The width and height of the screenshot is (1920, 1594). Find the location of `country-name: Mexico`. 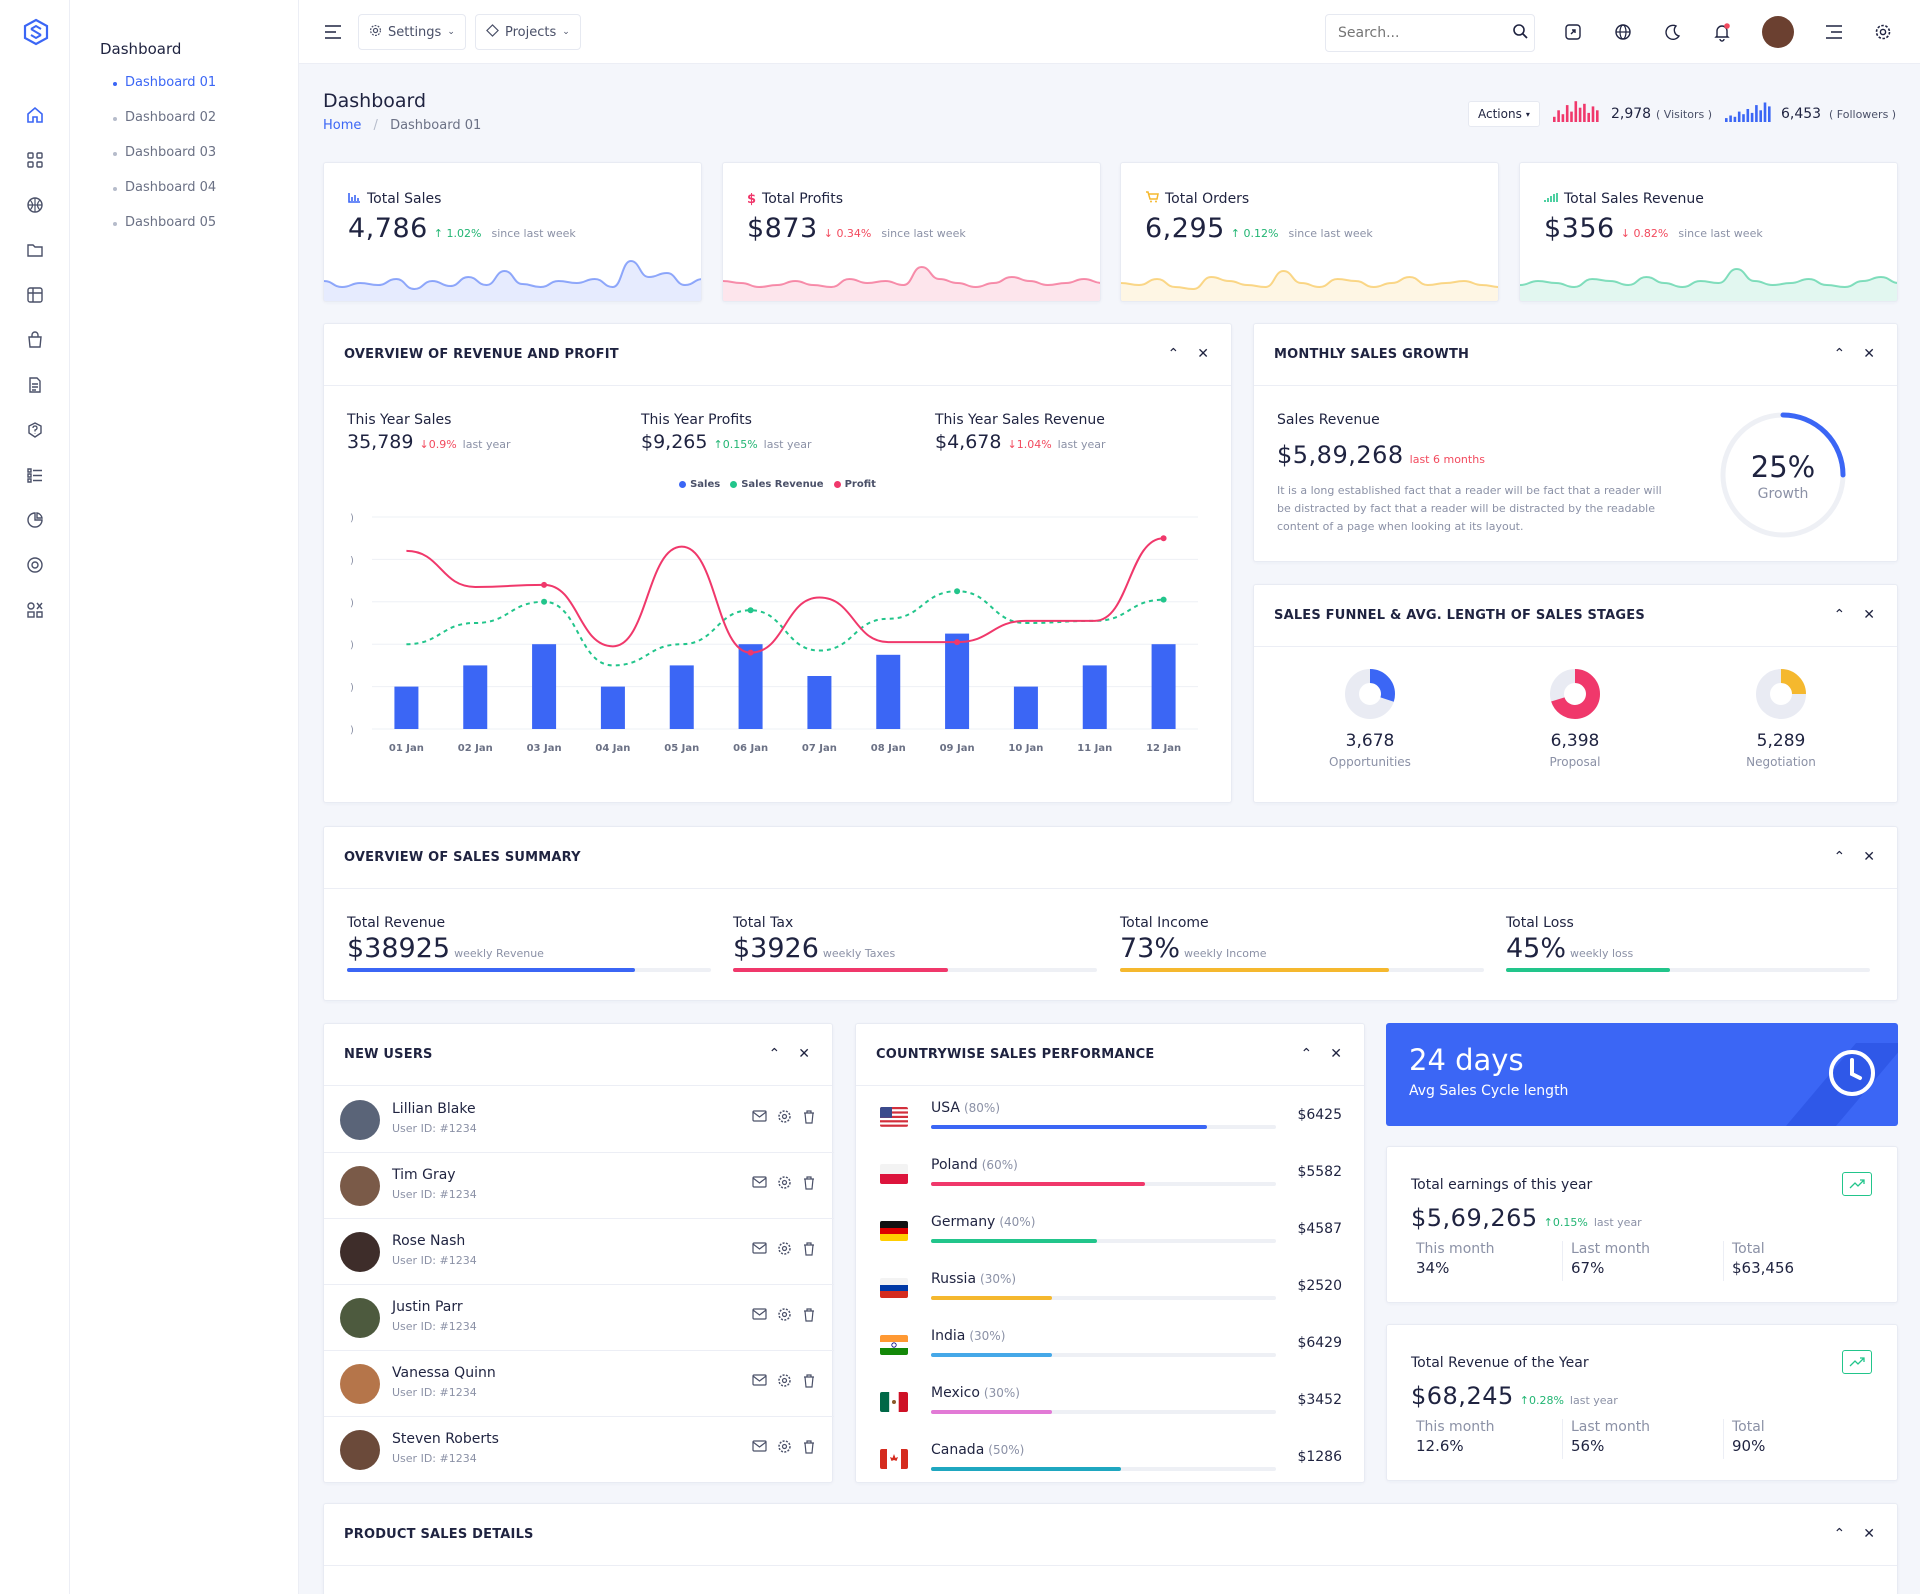

country-name: Mexico is located at coordinates (955, 1393).